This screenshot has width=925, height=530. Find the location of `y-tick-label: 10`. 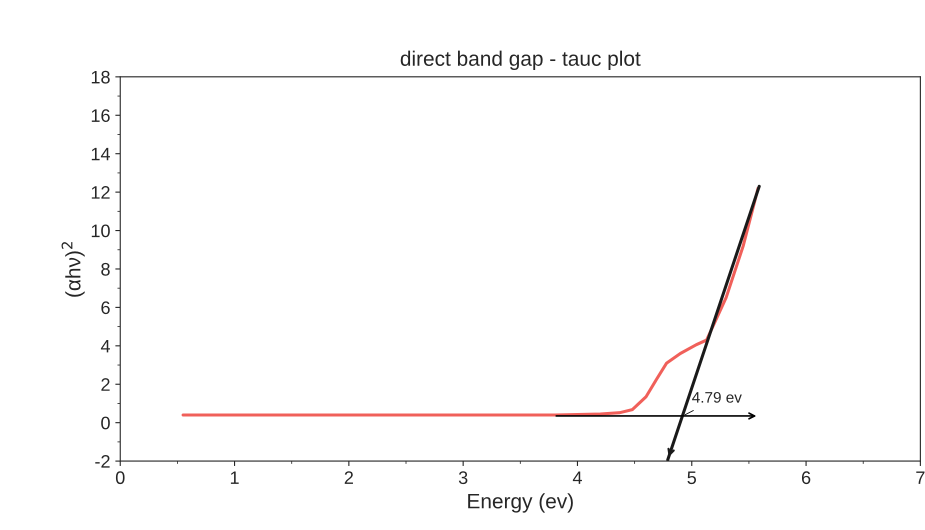

y-tick-label: 10 is located at coordinates (101, 231).